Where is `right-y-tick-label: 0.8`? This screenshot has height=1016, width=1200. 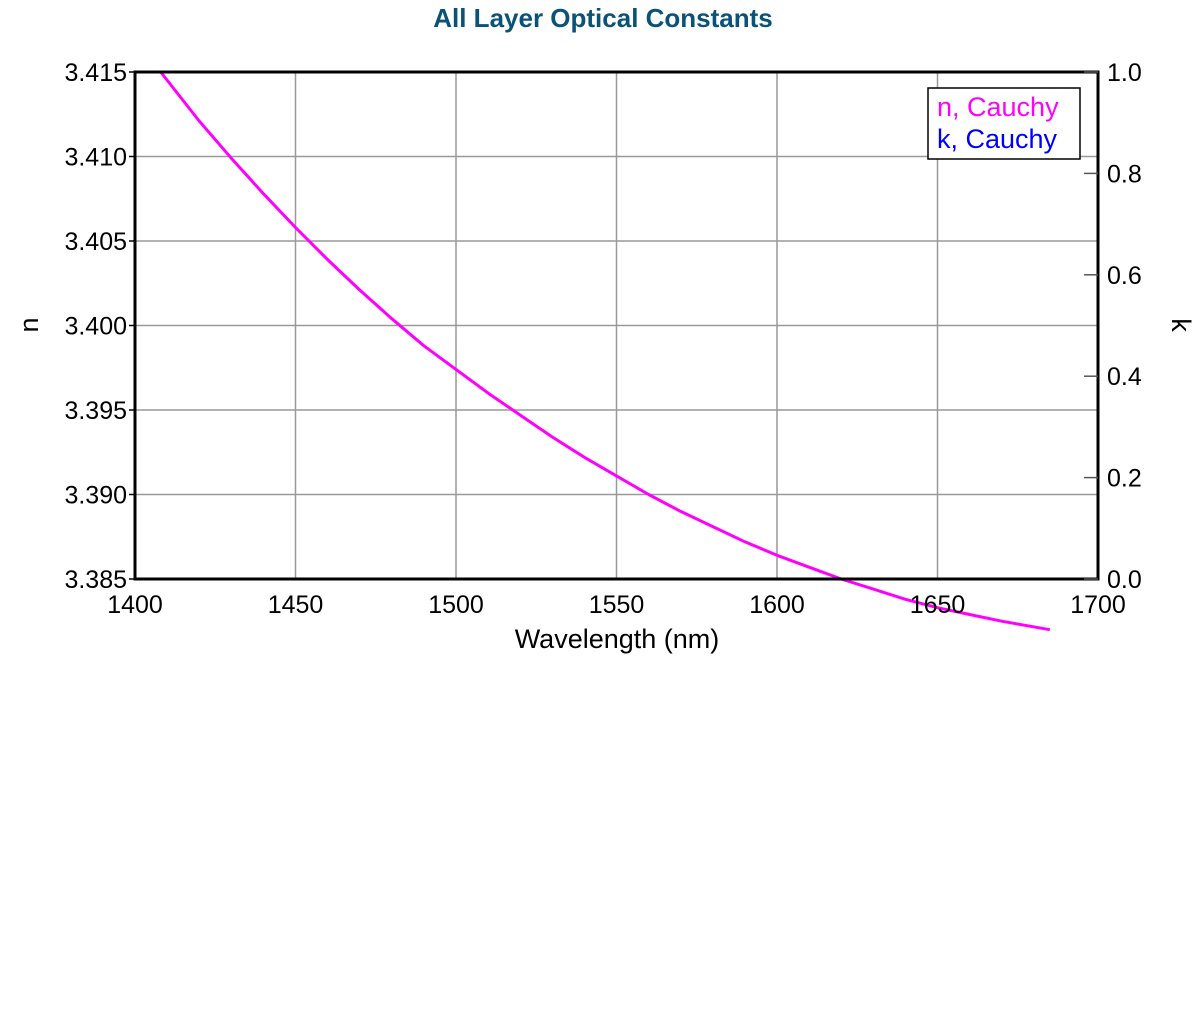
right-y-tick-label: 0.8 is located at coordinates (1124, 174).